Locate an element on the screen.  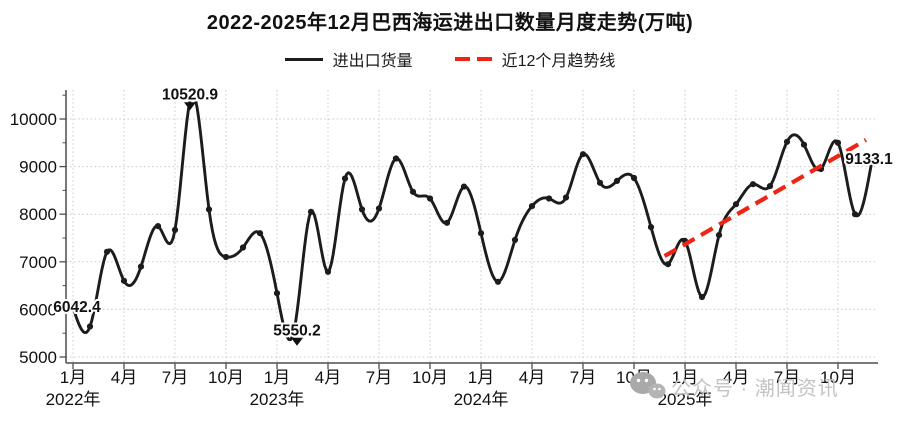
y-tick-label: 8000 is located at coordinates (38, 214).